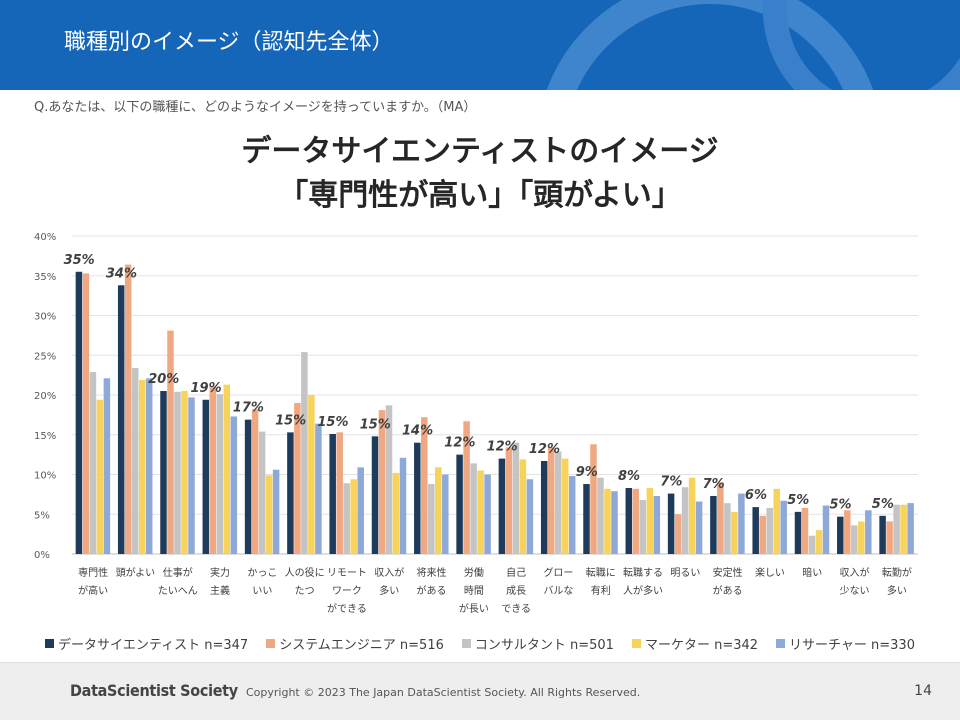 This screenshot has height=720, width=960. I want to click on data-label: 8%, so click(629, 476).